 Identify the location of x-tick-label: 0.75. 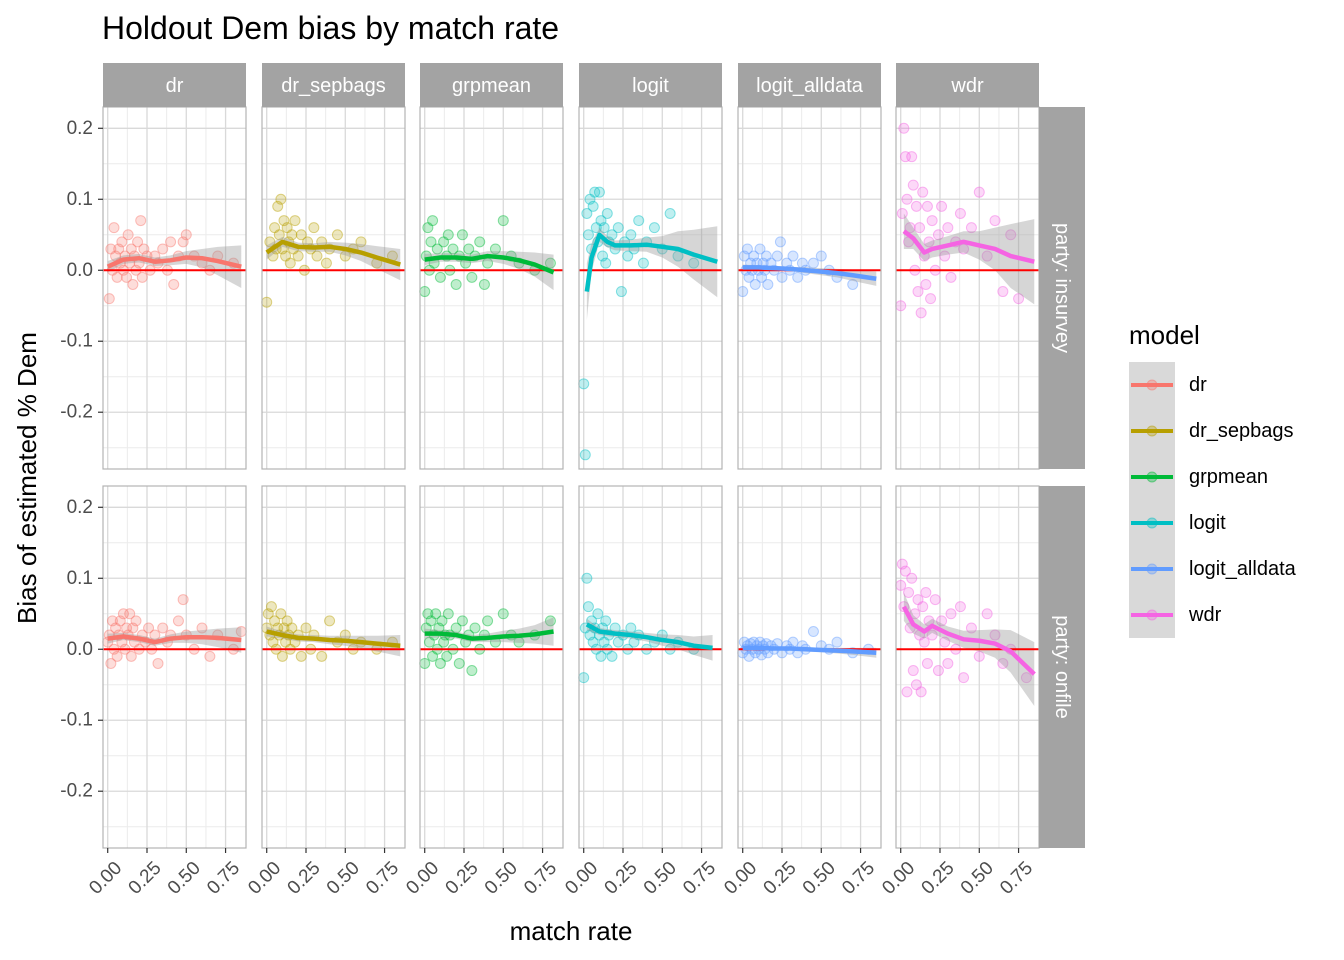
(1016, 878).